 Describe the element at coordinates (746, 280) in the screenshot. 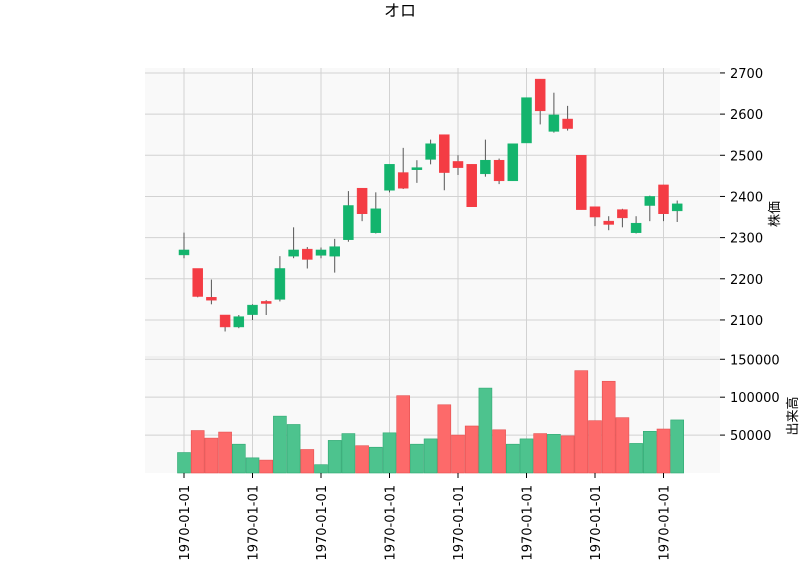

I see `price-tick-label: 2200` at that location.